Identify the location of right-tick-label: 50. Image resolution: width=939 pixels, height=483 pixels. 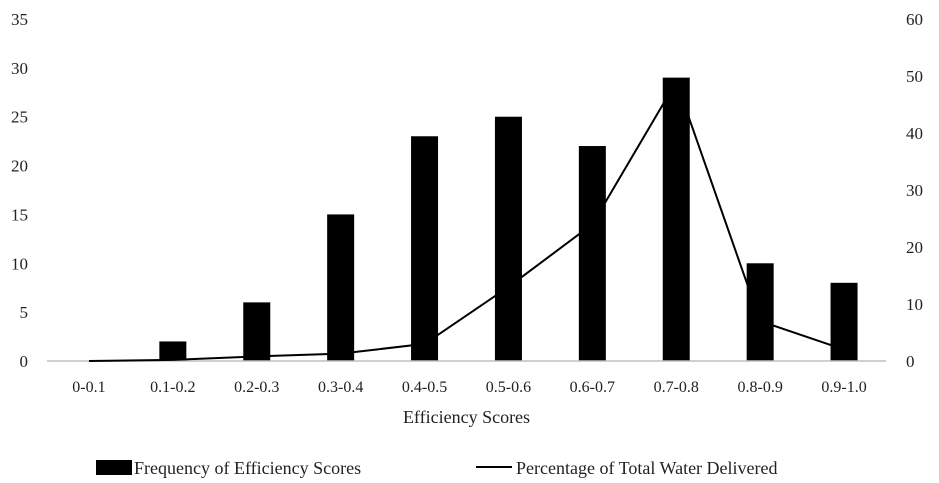
(914, 76).